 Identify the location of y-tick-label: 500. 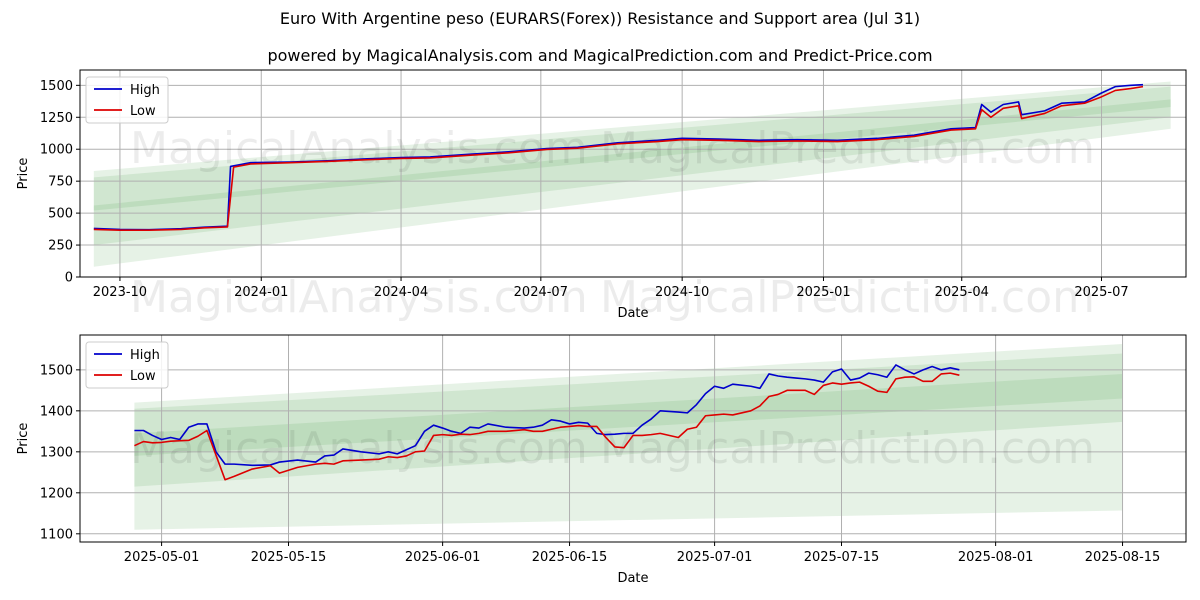
(60, 214).